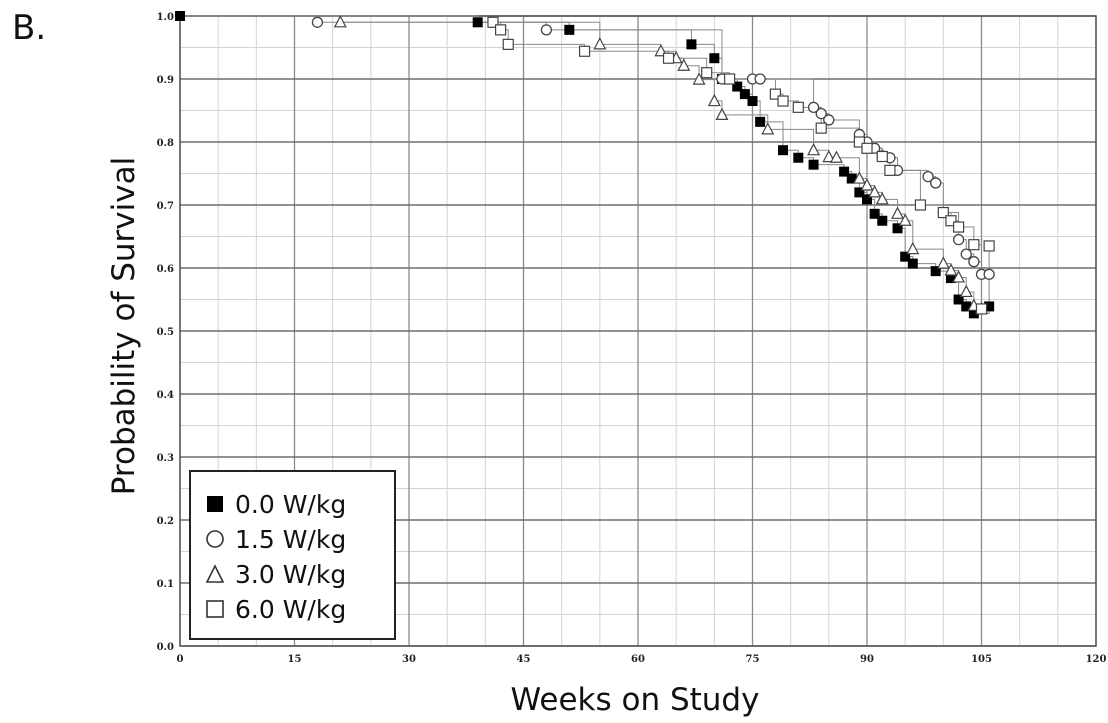  I want to click on x-tick-label: 60, so click(638, 659).